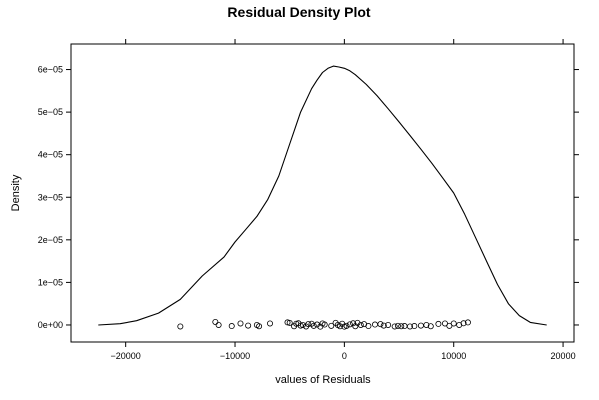 This screenshot has height=400, width=599. Describe the element at coordinates (563, 356) in the screenshot. I see `x-tick-label: 20000` at that location.